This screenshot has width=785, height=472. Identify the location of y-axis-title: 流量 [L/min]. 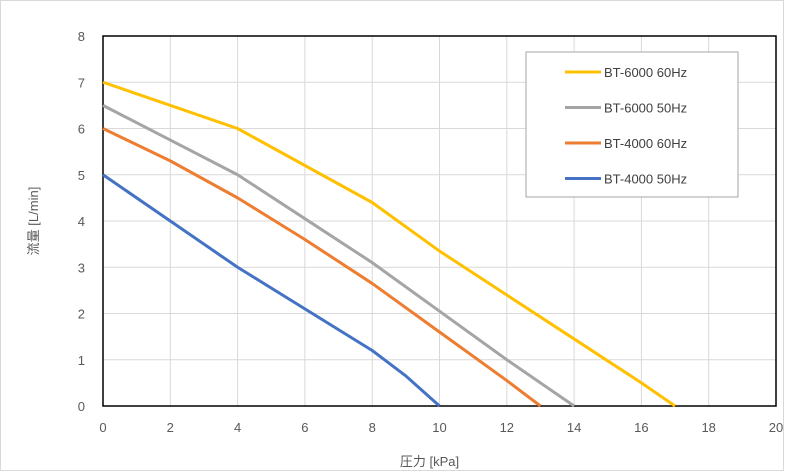
(33, 221).